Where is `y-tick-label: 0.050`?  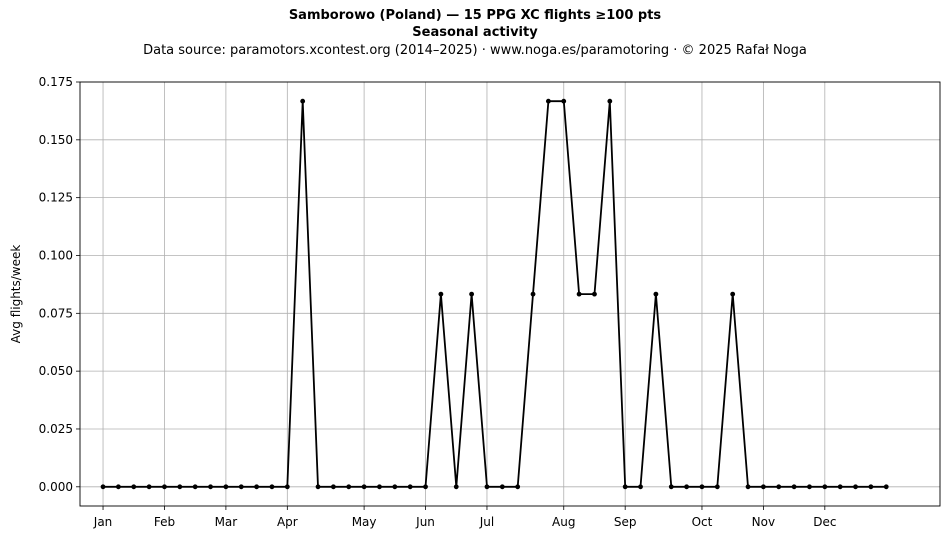
y-tick-label: 0.050 is located at coordinates (56, 371).